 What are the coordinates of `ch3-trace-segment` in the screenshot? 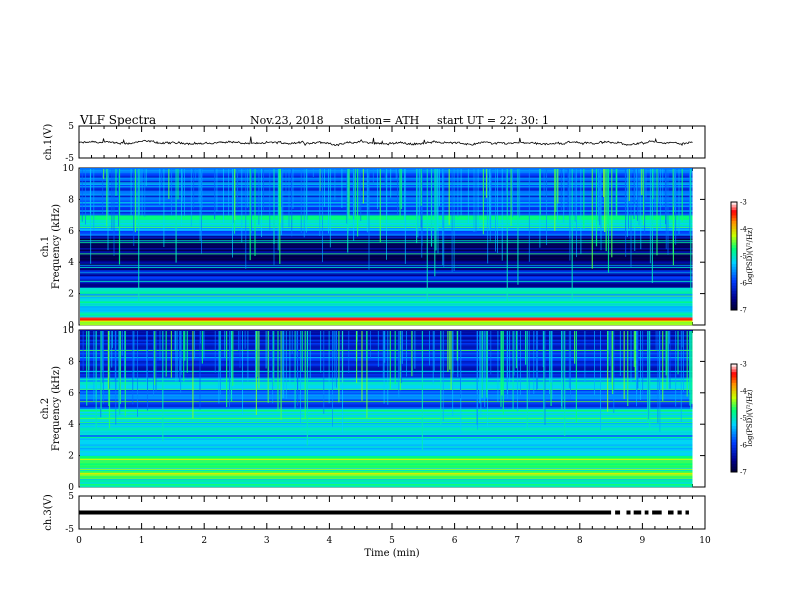 It's located at (671, 512).